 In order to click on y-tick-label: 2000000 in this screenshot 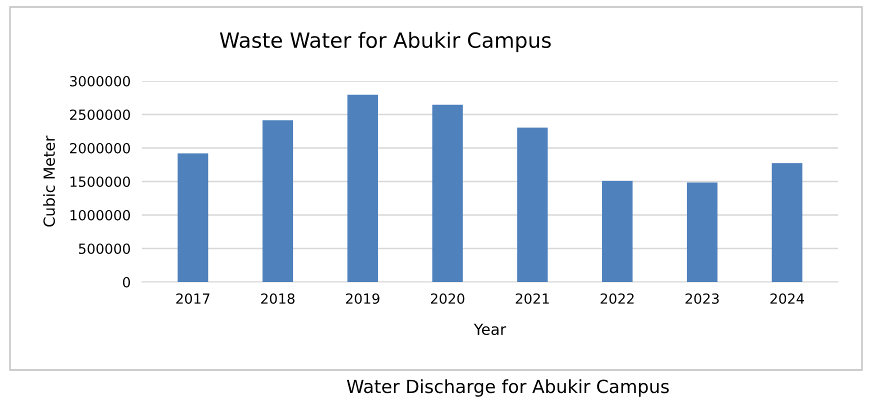, I will do `click(100, 148)`.